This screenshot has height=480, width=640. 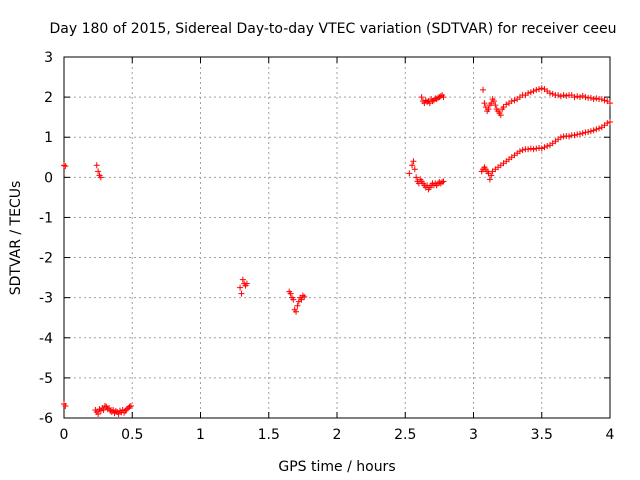 I want to click on y-tick-label: -1, so click(x=46, y=218).